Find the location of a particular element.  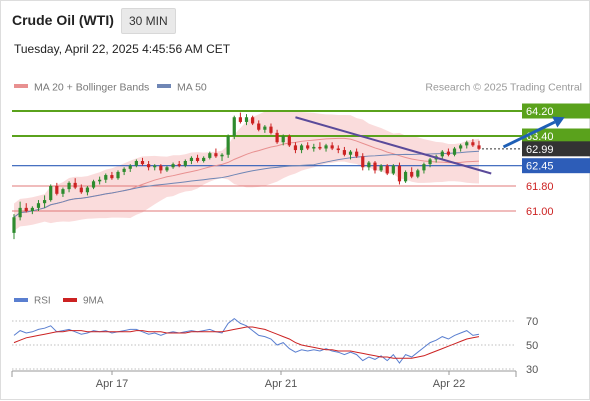

instrument-title: Crude Oil (WTI) is located at coordinates (63, 20).